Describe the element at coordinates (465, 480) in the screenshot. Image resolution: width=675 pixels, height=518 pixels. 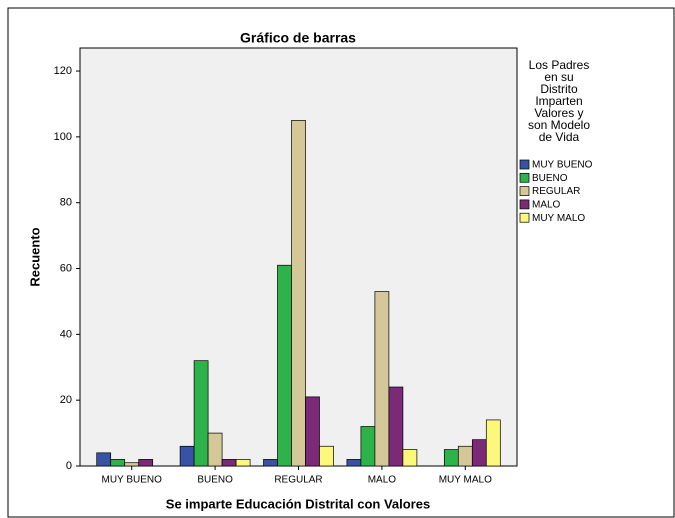
I see `x-tick-label: MUY MALO` at that location.